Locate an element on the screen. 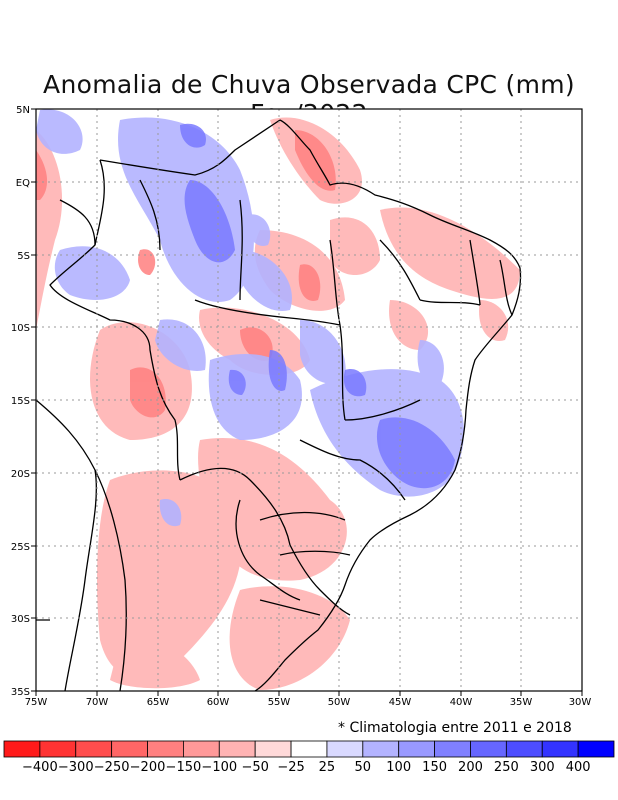  colorbar is located at coordinates (309, 749).